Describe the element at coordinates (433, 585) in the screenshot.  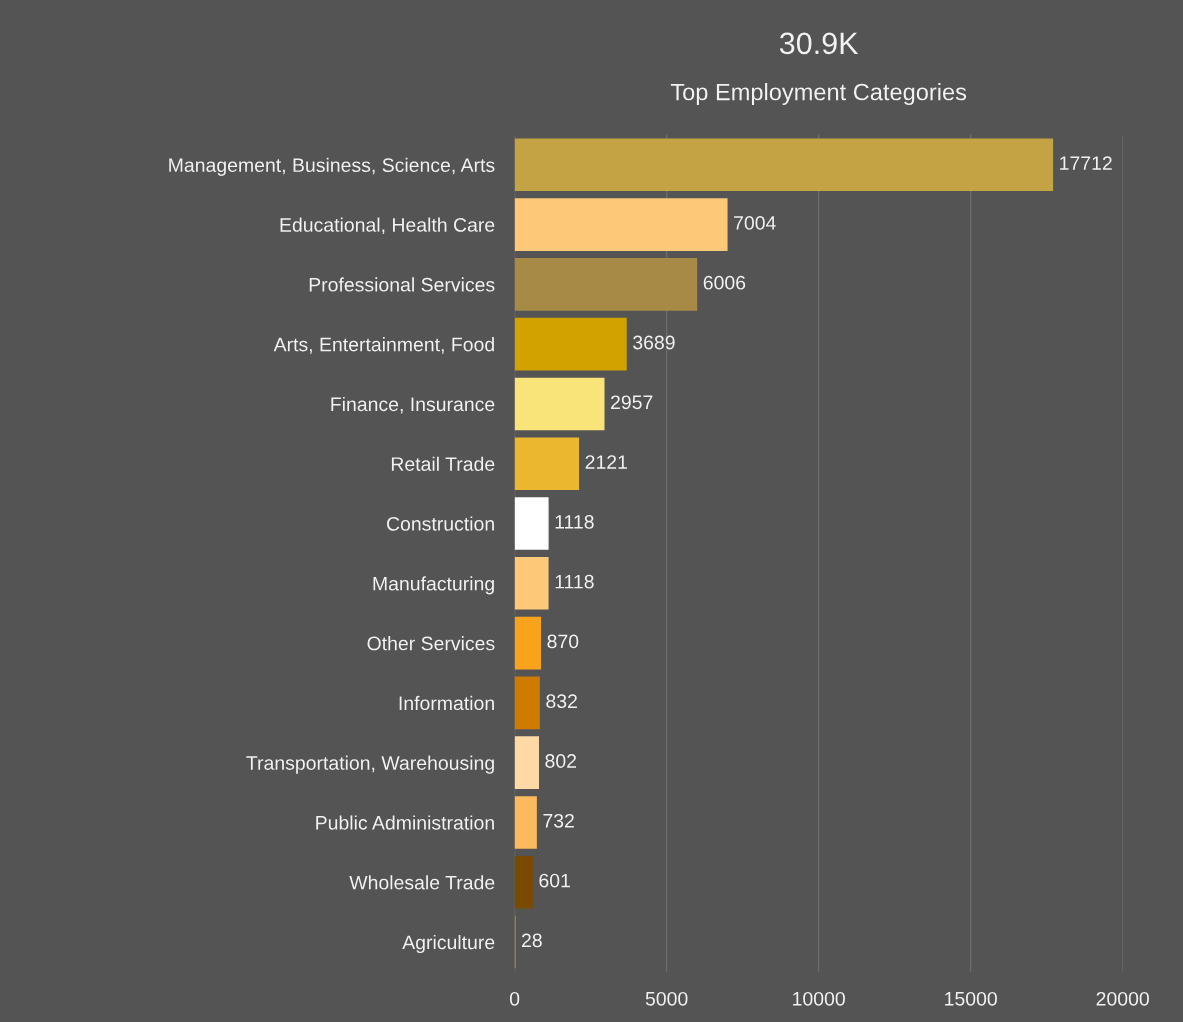
I see `y-tick-label: Manufacturing` at that location.